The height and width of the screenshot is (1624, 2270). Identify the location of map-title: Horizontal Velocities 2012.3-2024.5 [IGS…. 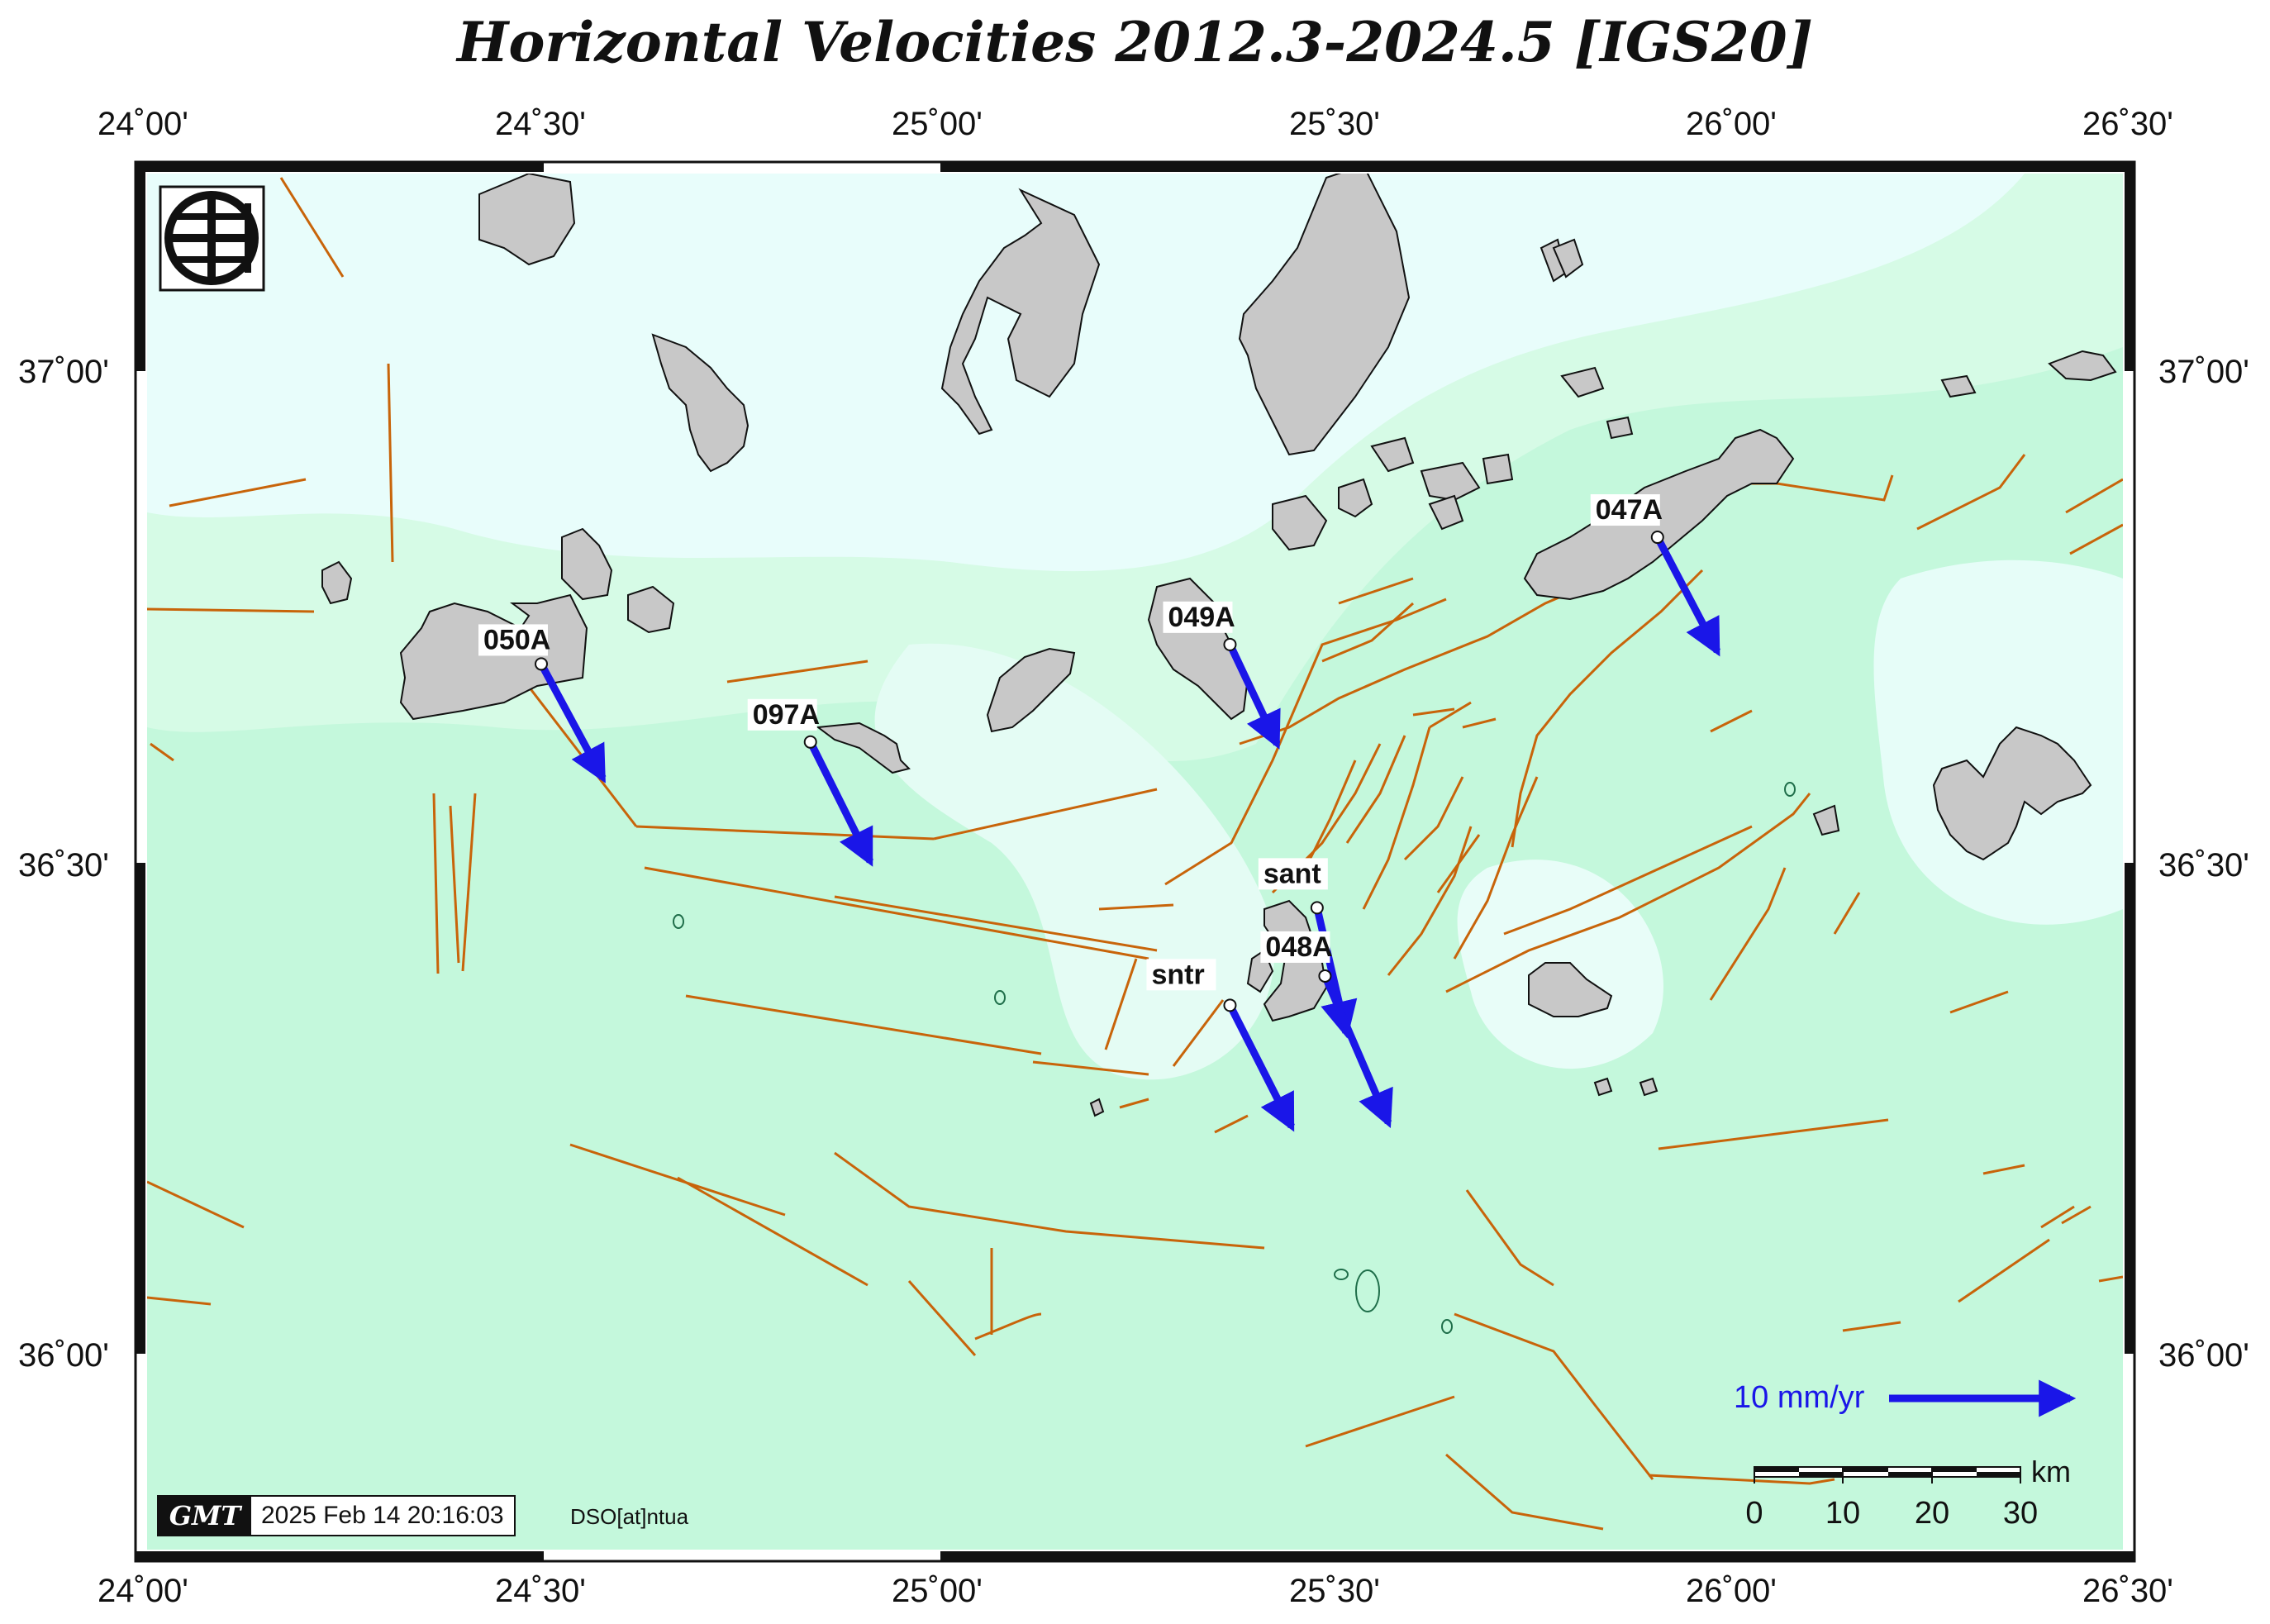
(1135, 42).